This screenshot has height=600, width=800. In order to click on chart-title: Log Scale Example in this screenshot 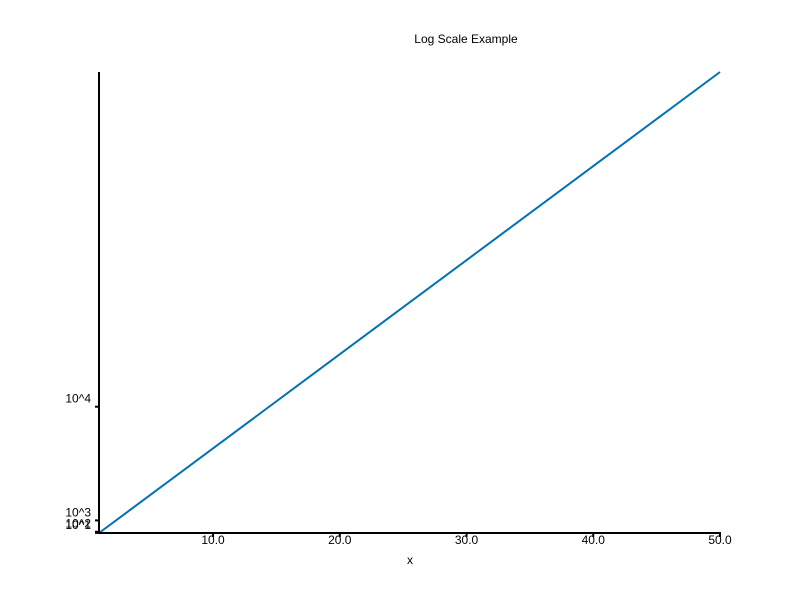, I will do `click(466, 39)`.